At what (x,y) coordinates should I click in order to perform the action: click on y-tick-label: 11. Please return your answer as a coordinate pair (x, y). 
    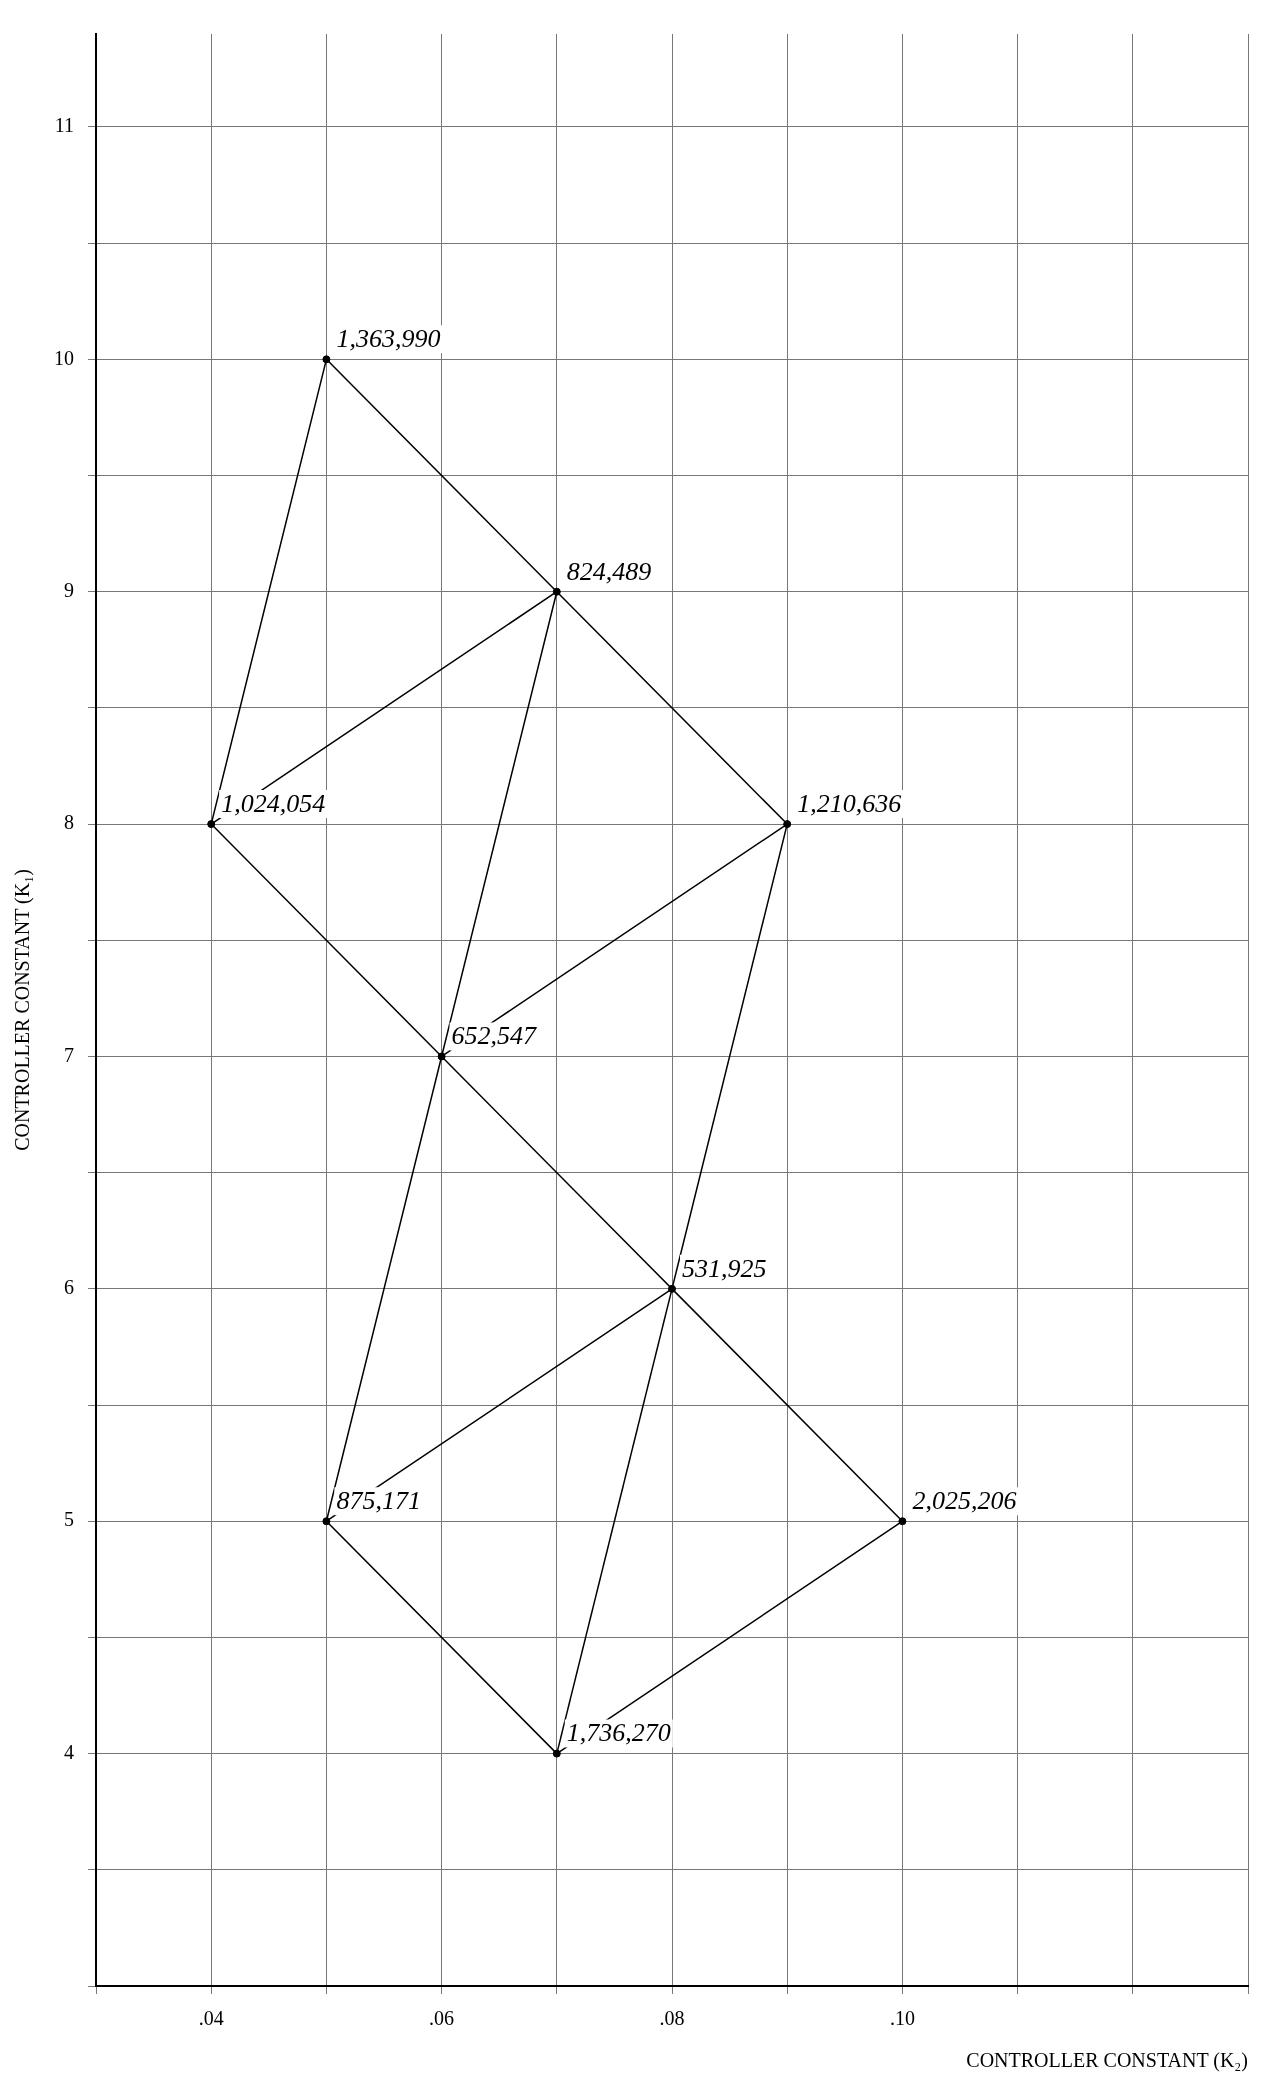
    Looking at the image, I should click on (64, 125).